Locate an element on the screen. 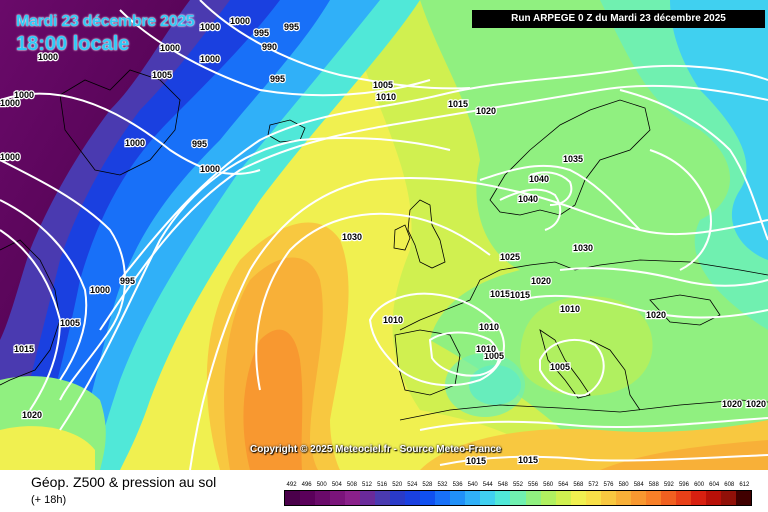  scale-value: 596 is located at coordinates (683, 485).